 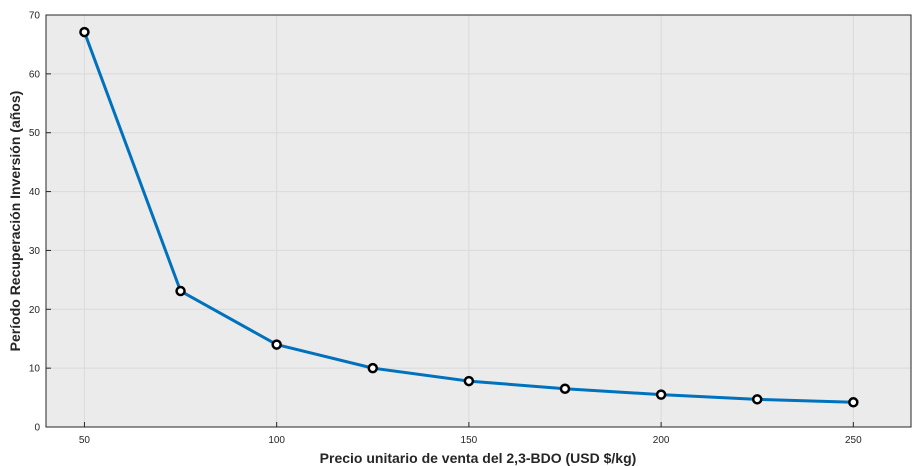 What do you see at coordinates (35, 251) in the screenshot?
I see `y-tick-label: 30` at bounding box center [35, 251].